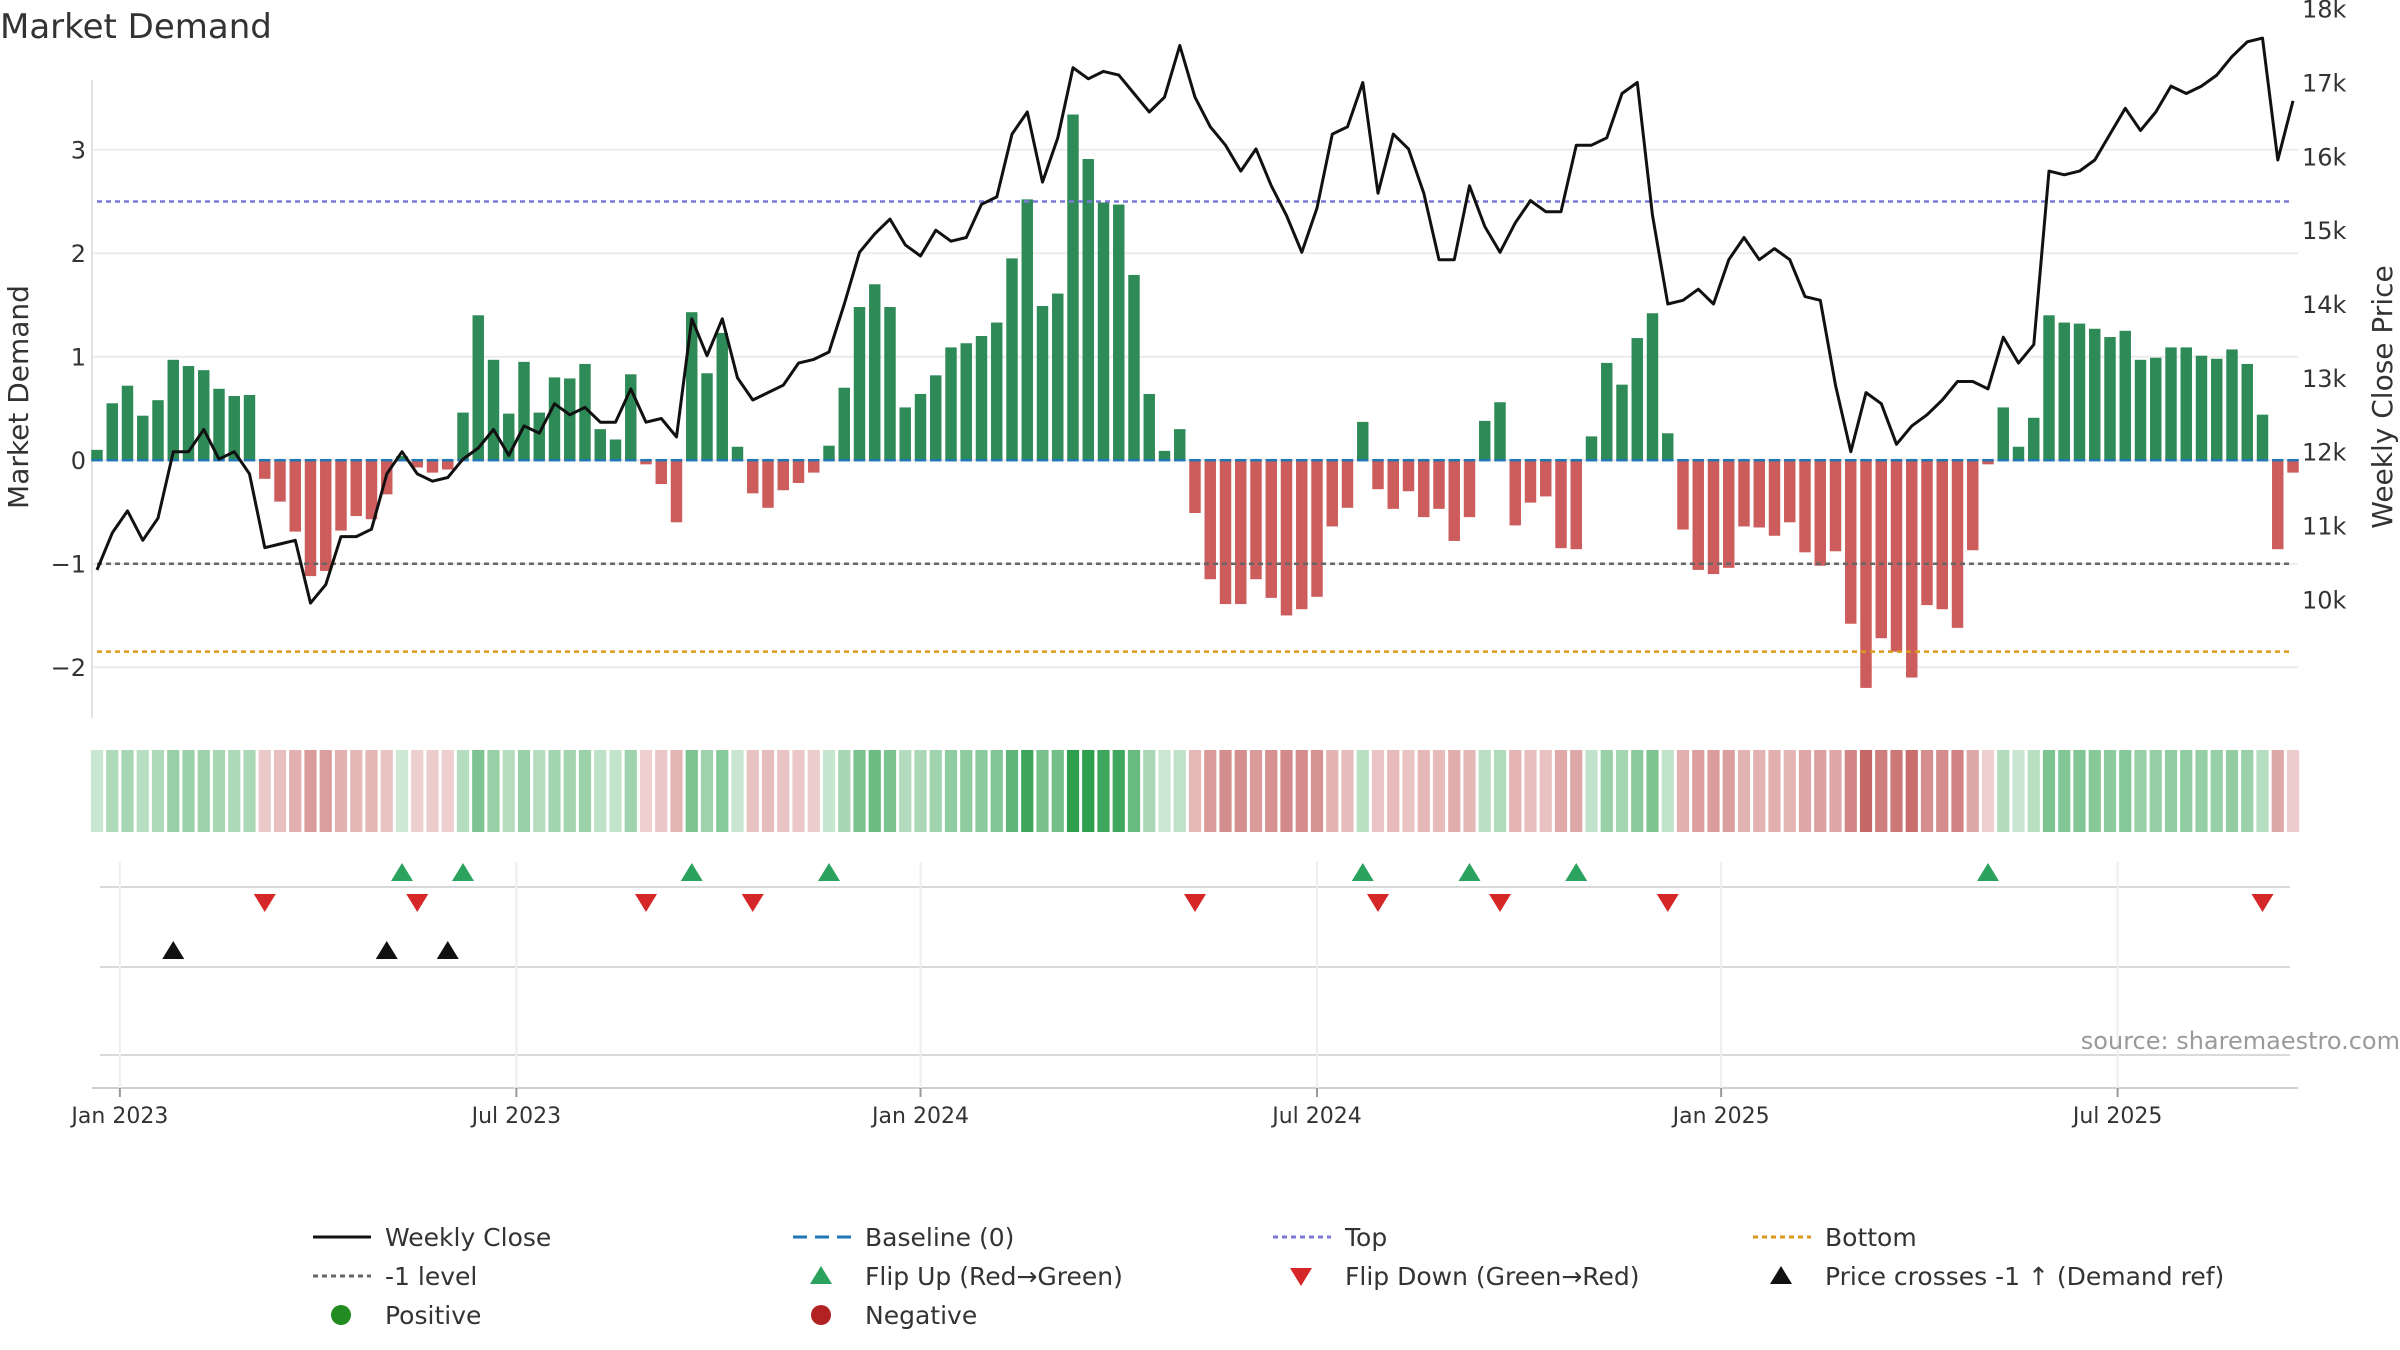  Describe the element at coordinates (919, 1116) in the screenshot. I see `x-tick-label: Jan 2024` at that location.